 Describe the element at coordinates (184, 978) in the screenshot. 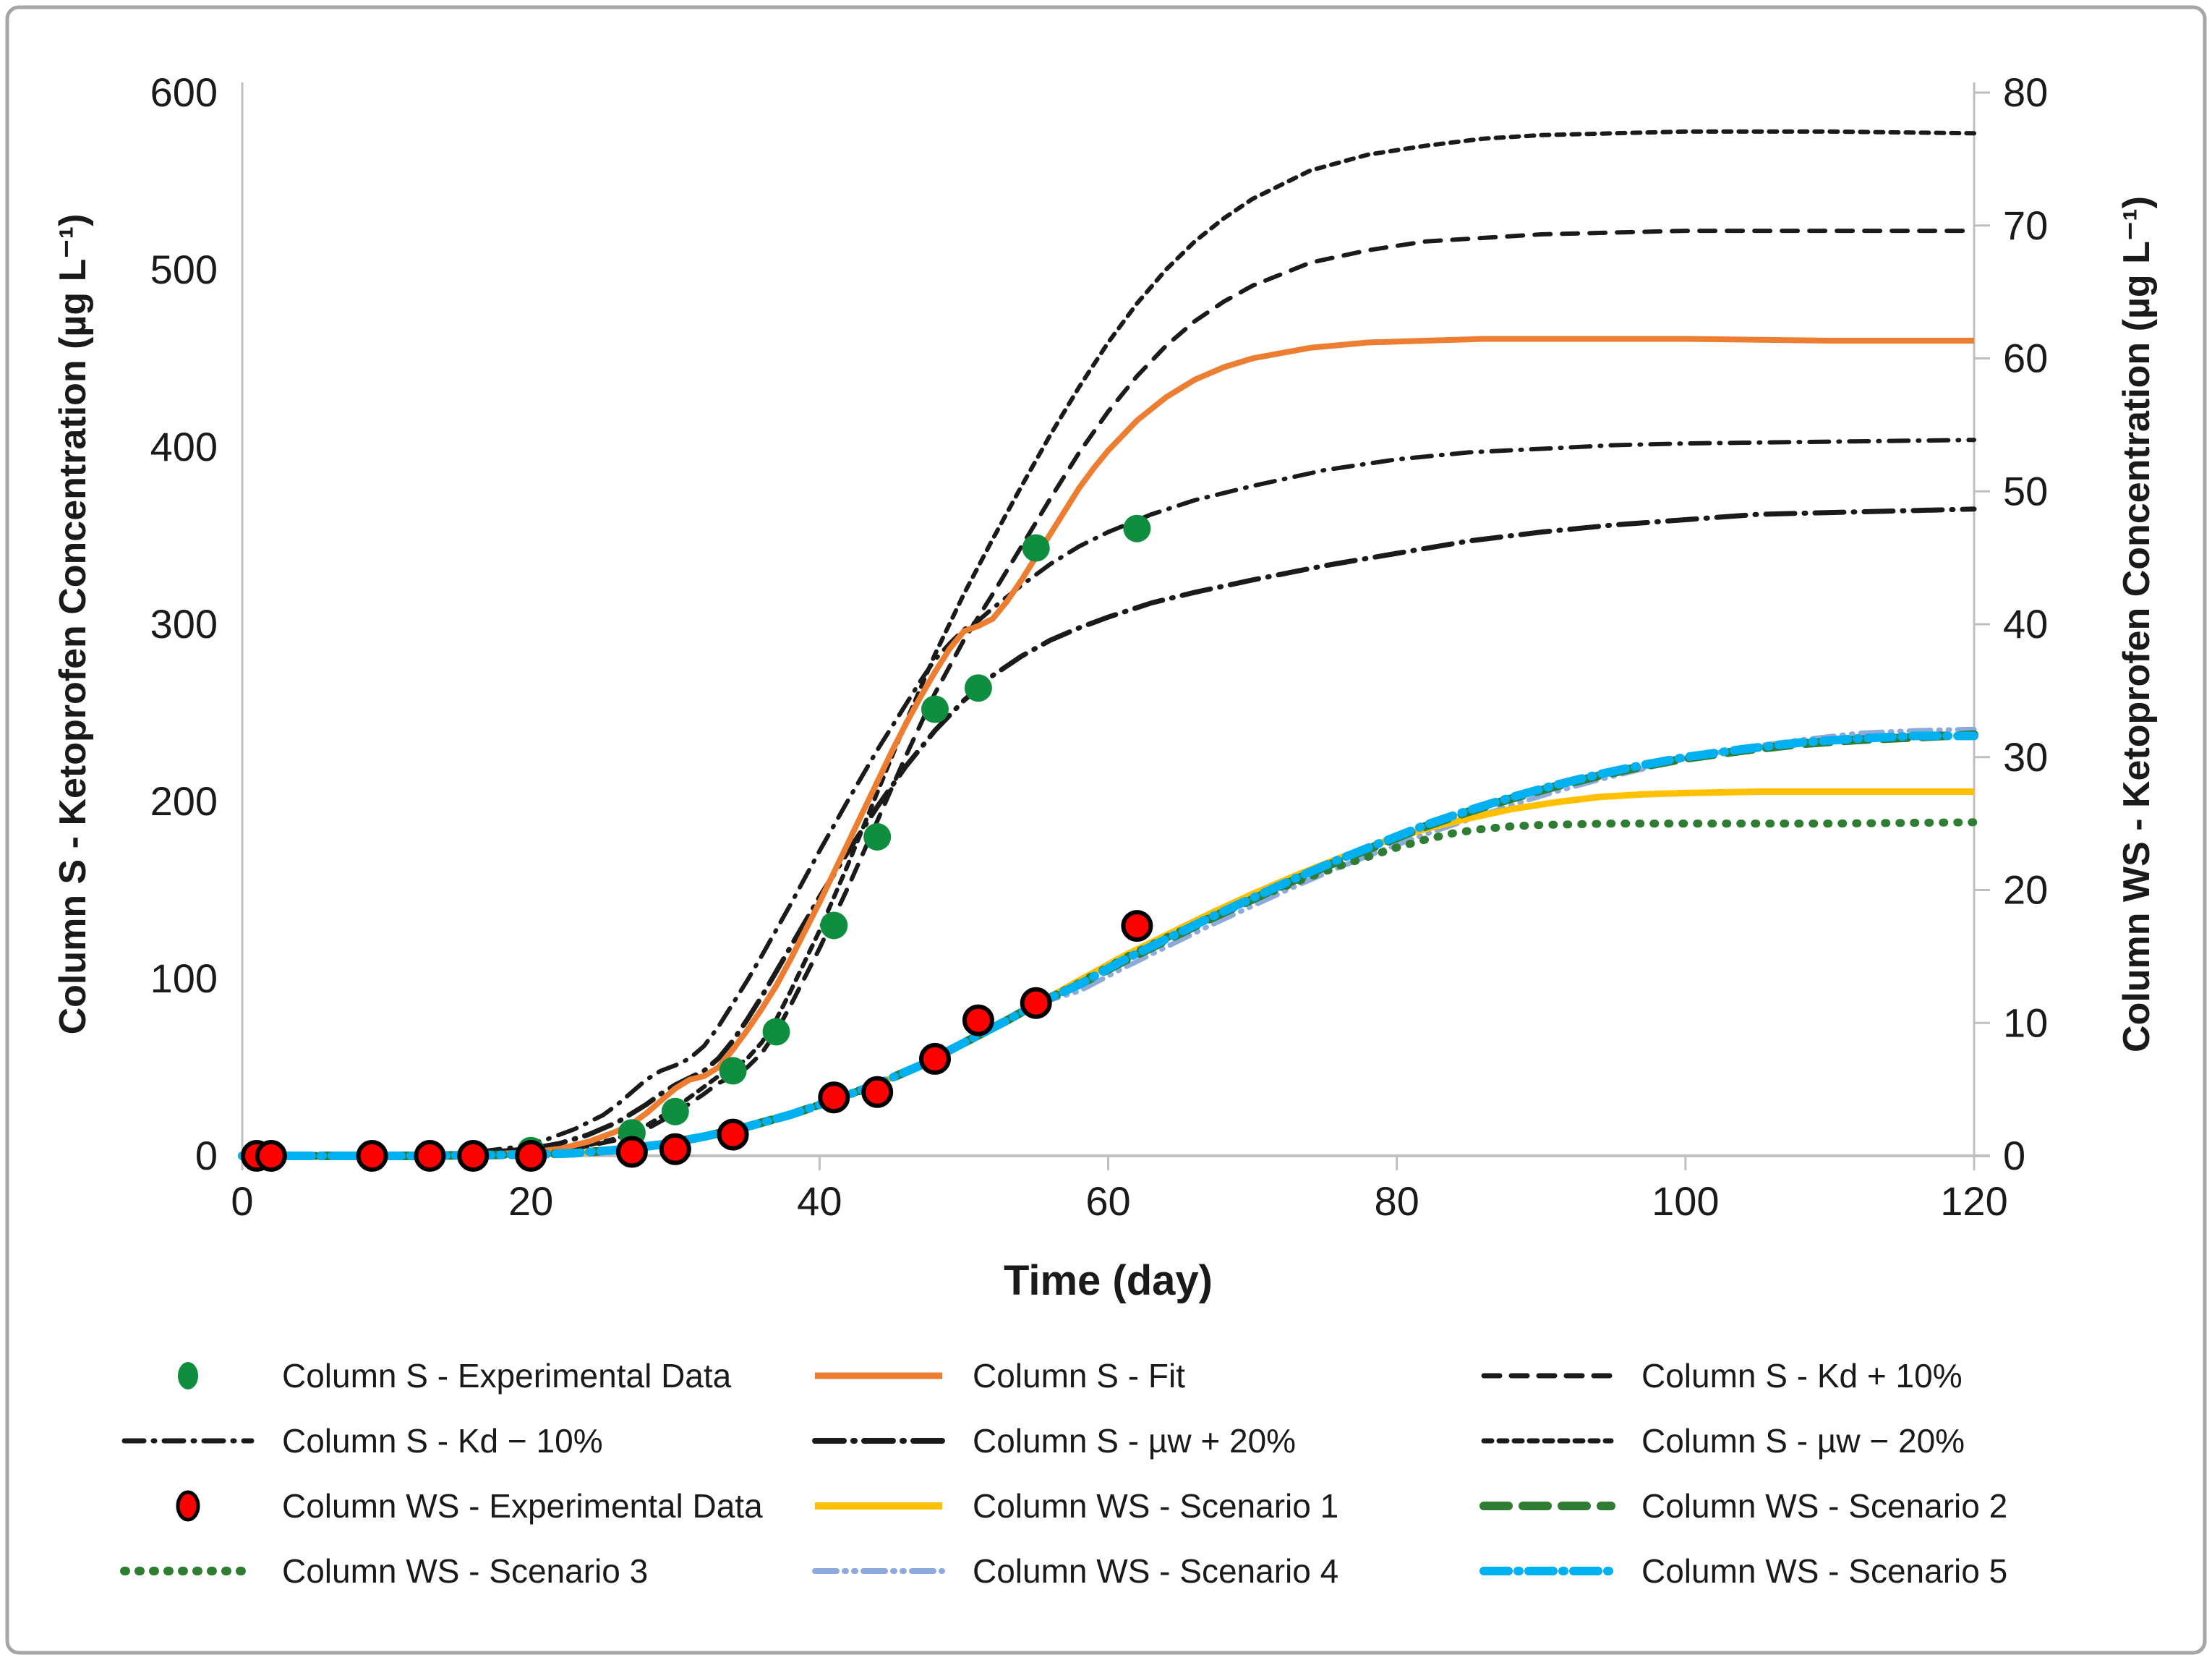

I see `y-left-tick-label: 100` at that location.